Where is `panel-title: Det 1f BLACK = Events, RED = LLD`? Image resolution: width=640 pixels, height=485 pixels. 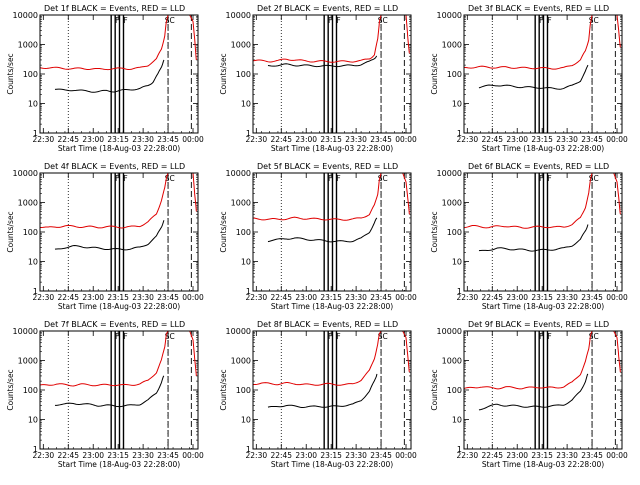 panel-title: Det 1f BLACK = Events, RED = LLD is located at coordinates (114, 8).